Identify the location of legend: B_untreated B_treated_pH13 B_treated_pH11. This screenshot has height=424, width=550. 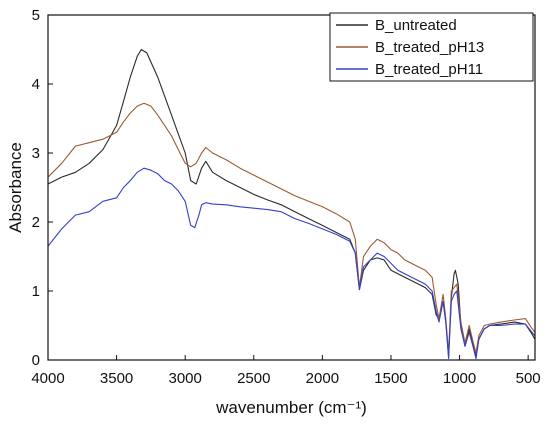
(431, 47).